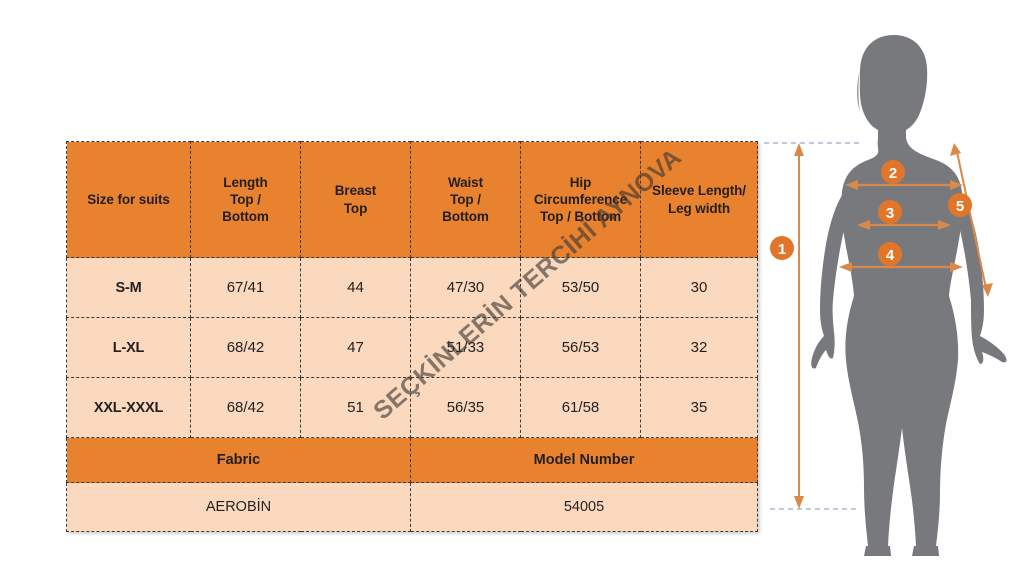  I want to click on footer-value-row: AEROBİN 54005, so click(412, 507).